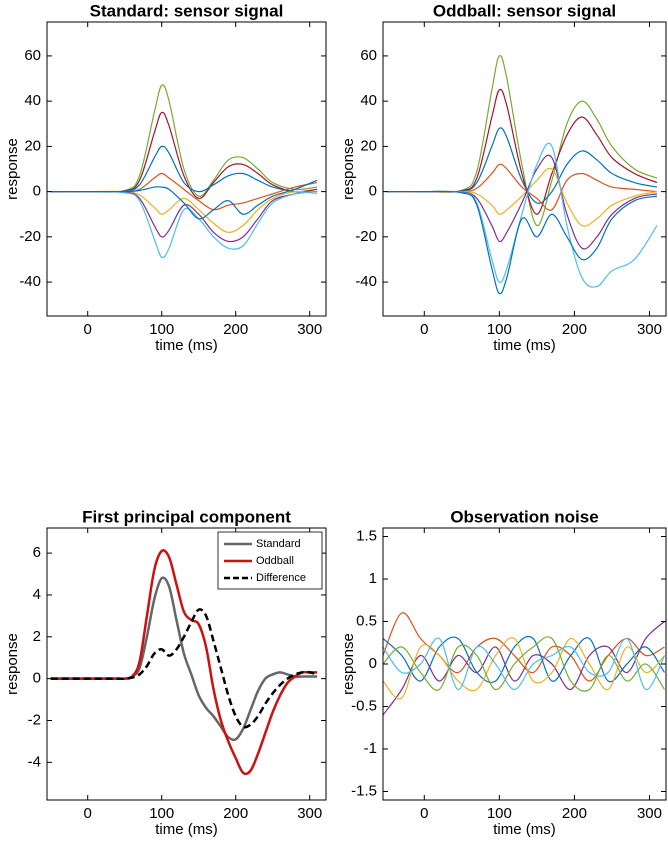 The width and height of the screenshot is (668, 847). Describe the element at coordinates (34, 761) in the screenshot. I see `y-tick-label: -4` at that location.